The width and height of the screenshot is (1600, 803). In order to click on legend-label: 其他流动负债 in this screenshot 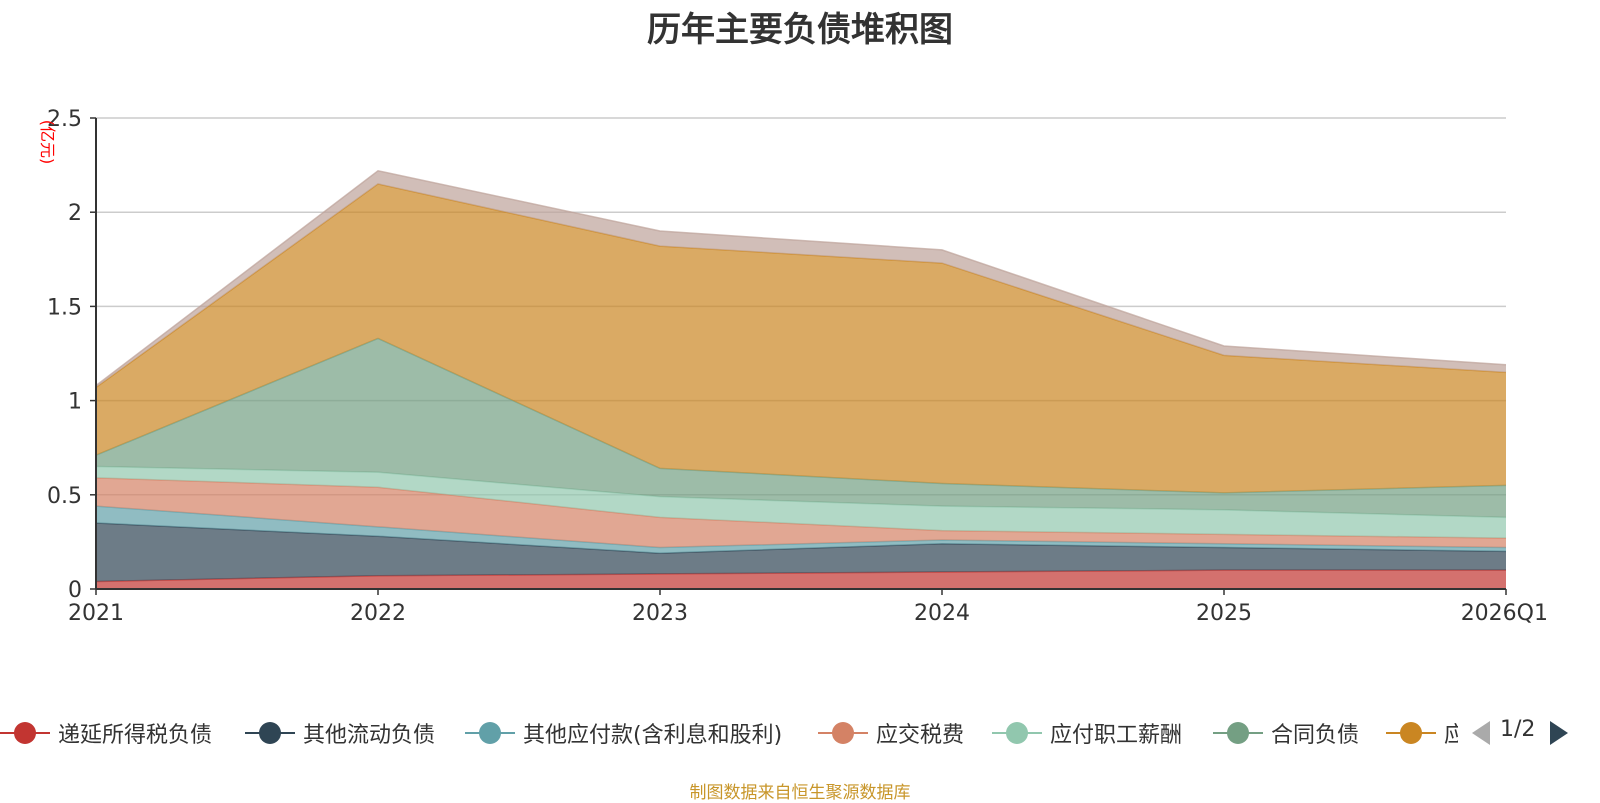, I will do `click(369, 735)`.